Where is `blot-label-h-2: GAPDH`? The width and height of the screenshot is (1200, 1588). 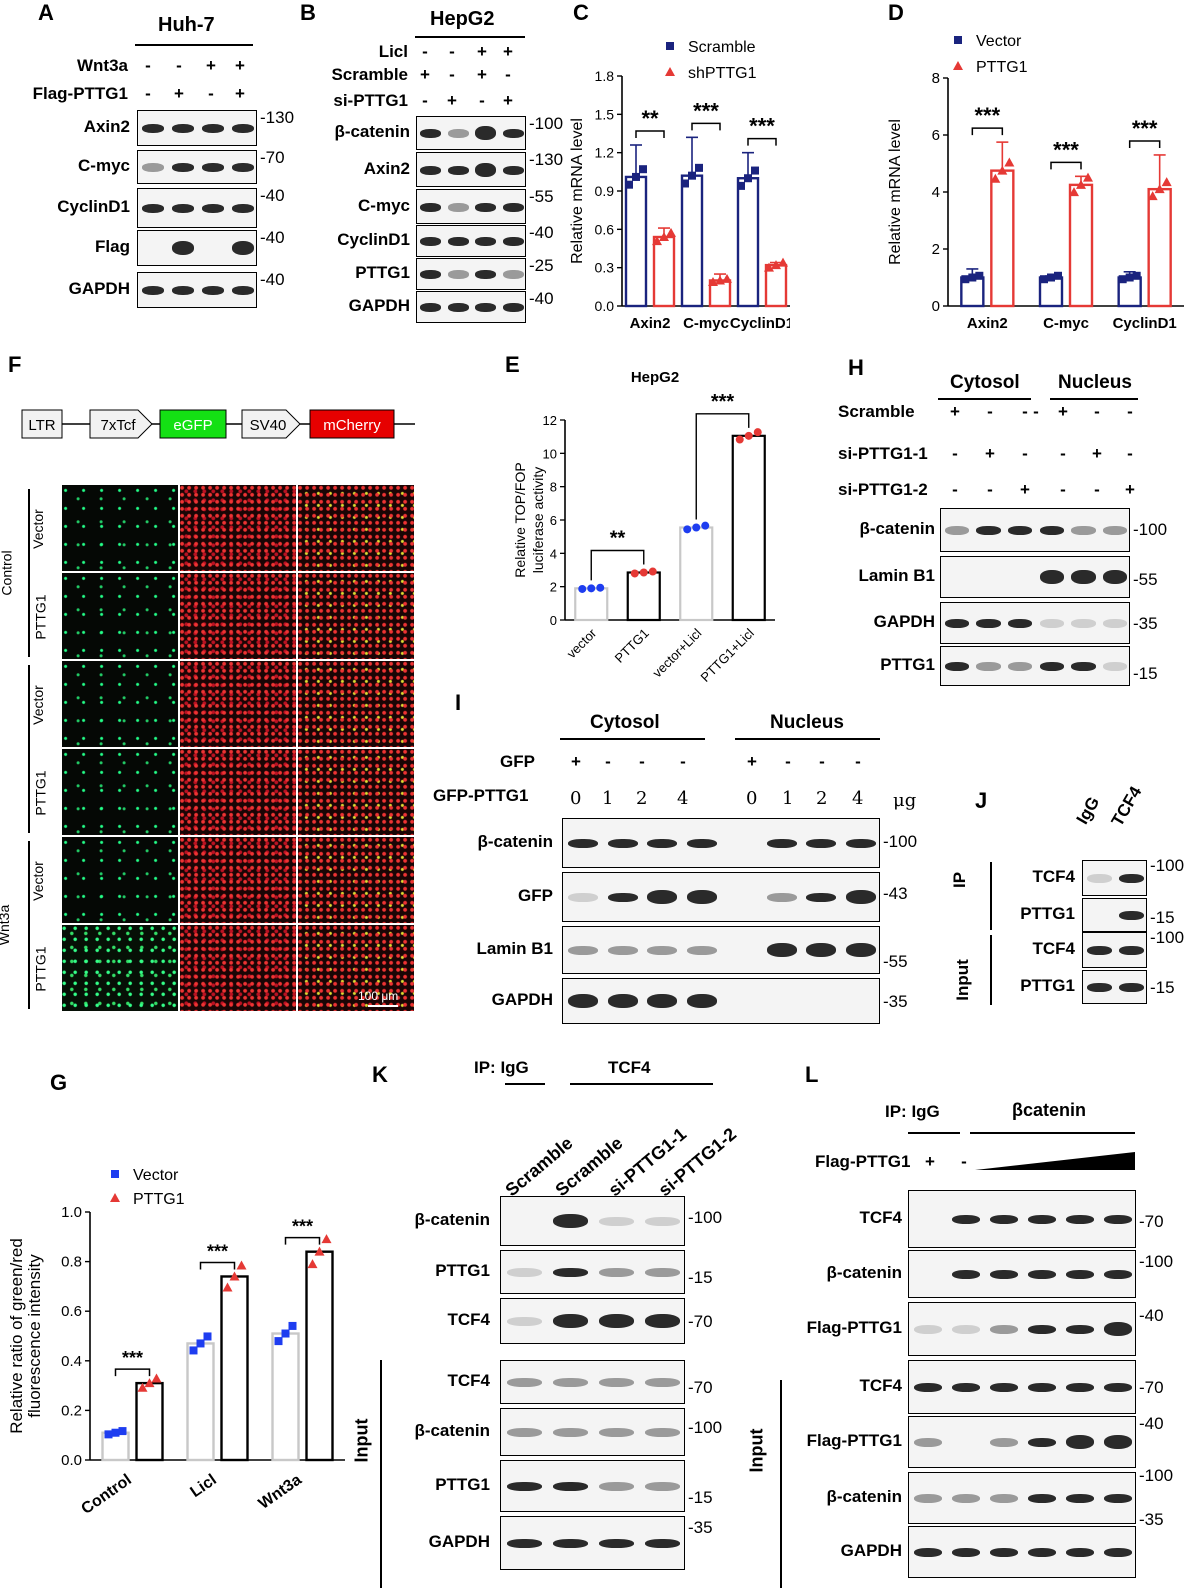 blot-label-h-2: GAPDH is located at coordinates (904, 621).